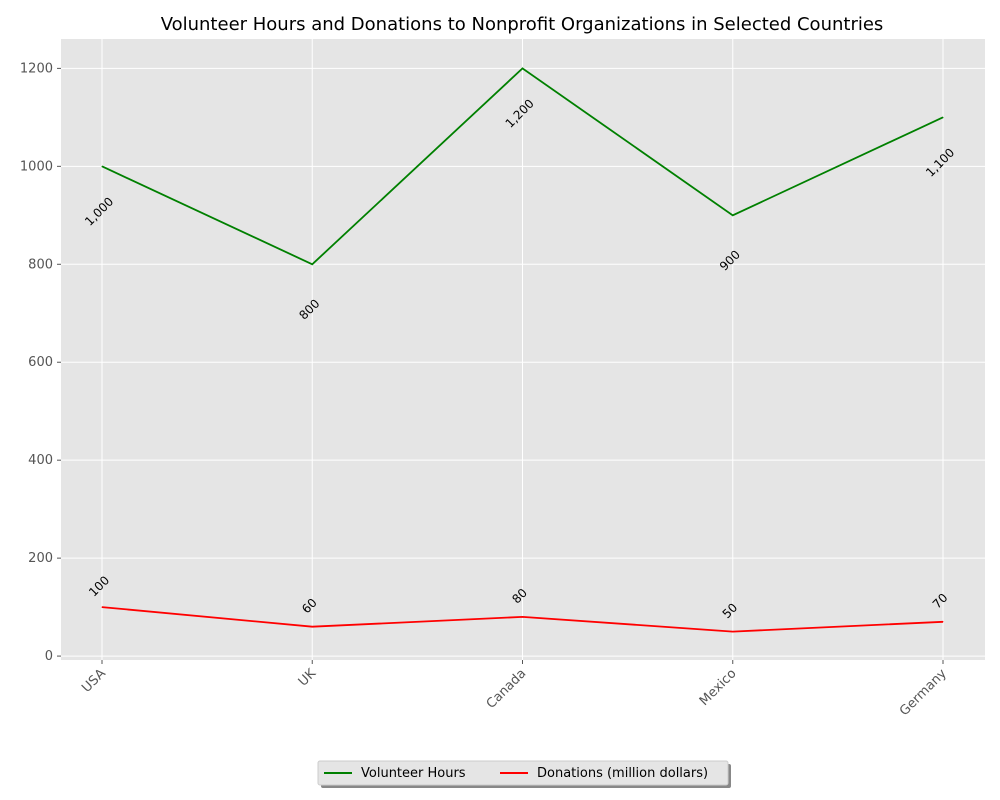  What do you see at coordinates (413, 773) in the screenshot?
I see `legend-label: Volunteer Hours` at bounding box center [413, 773].